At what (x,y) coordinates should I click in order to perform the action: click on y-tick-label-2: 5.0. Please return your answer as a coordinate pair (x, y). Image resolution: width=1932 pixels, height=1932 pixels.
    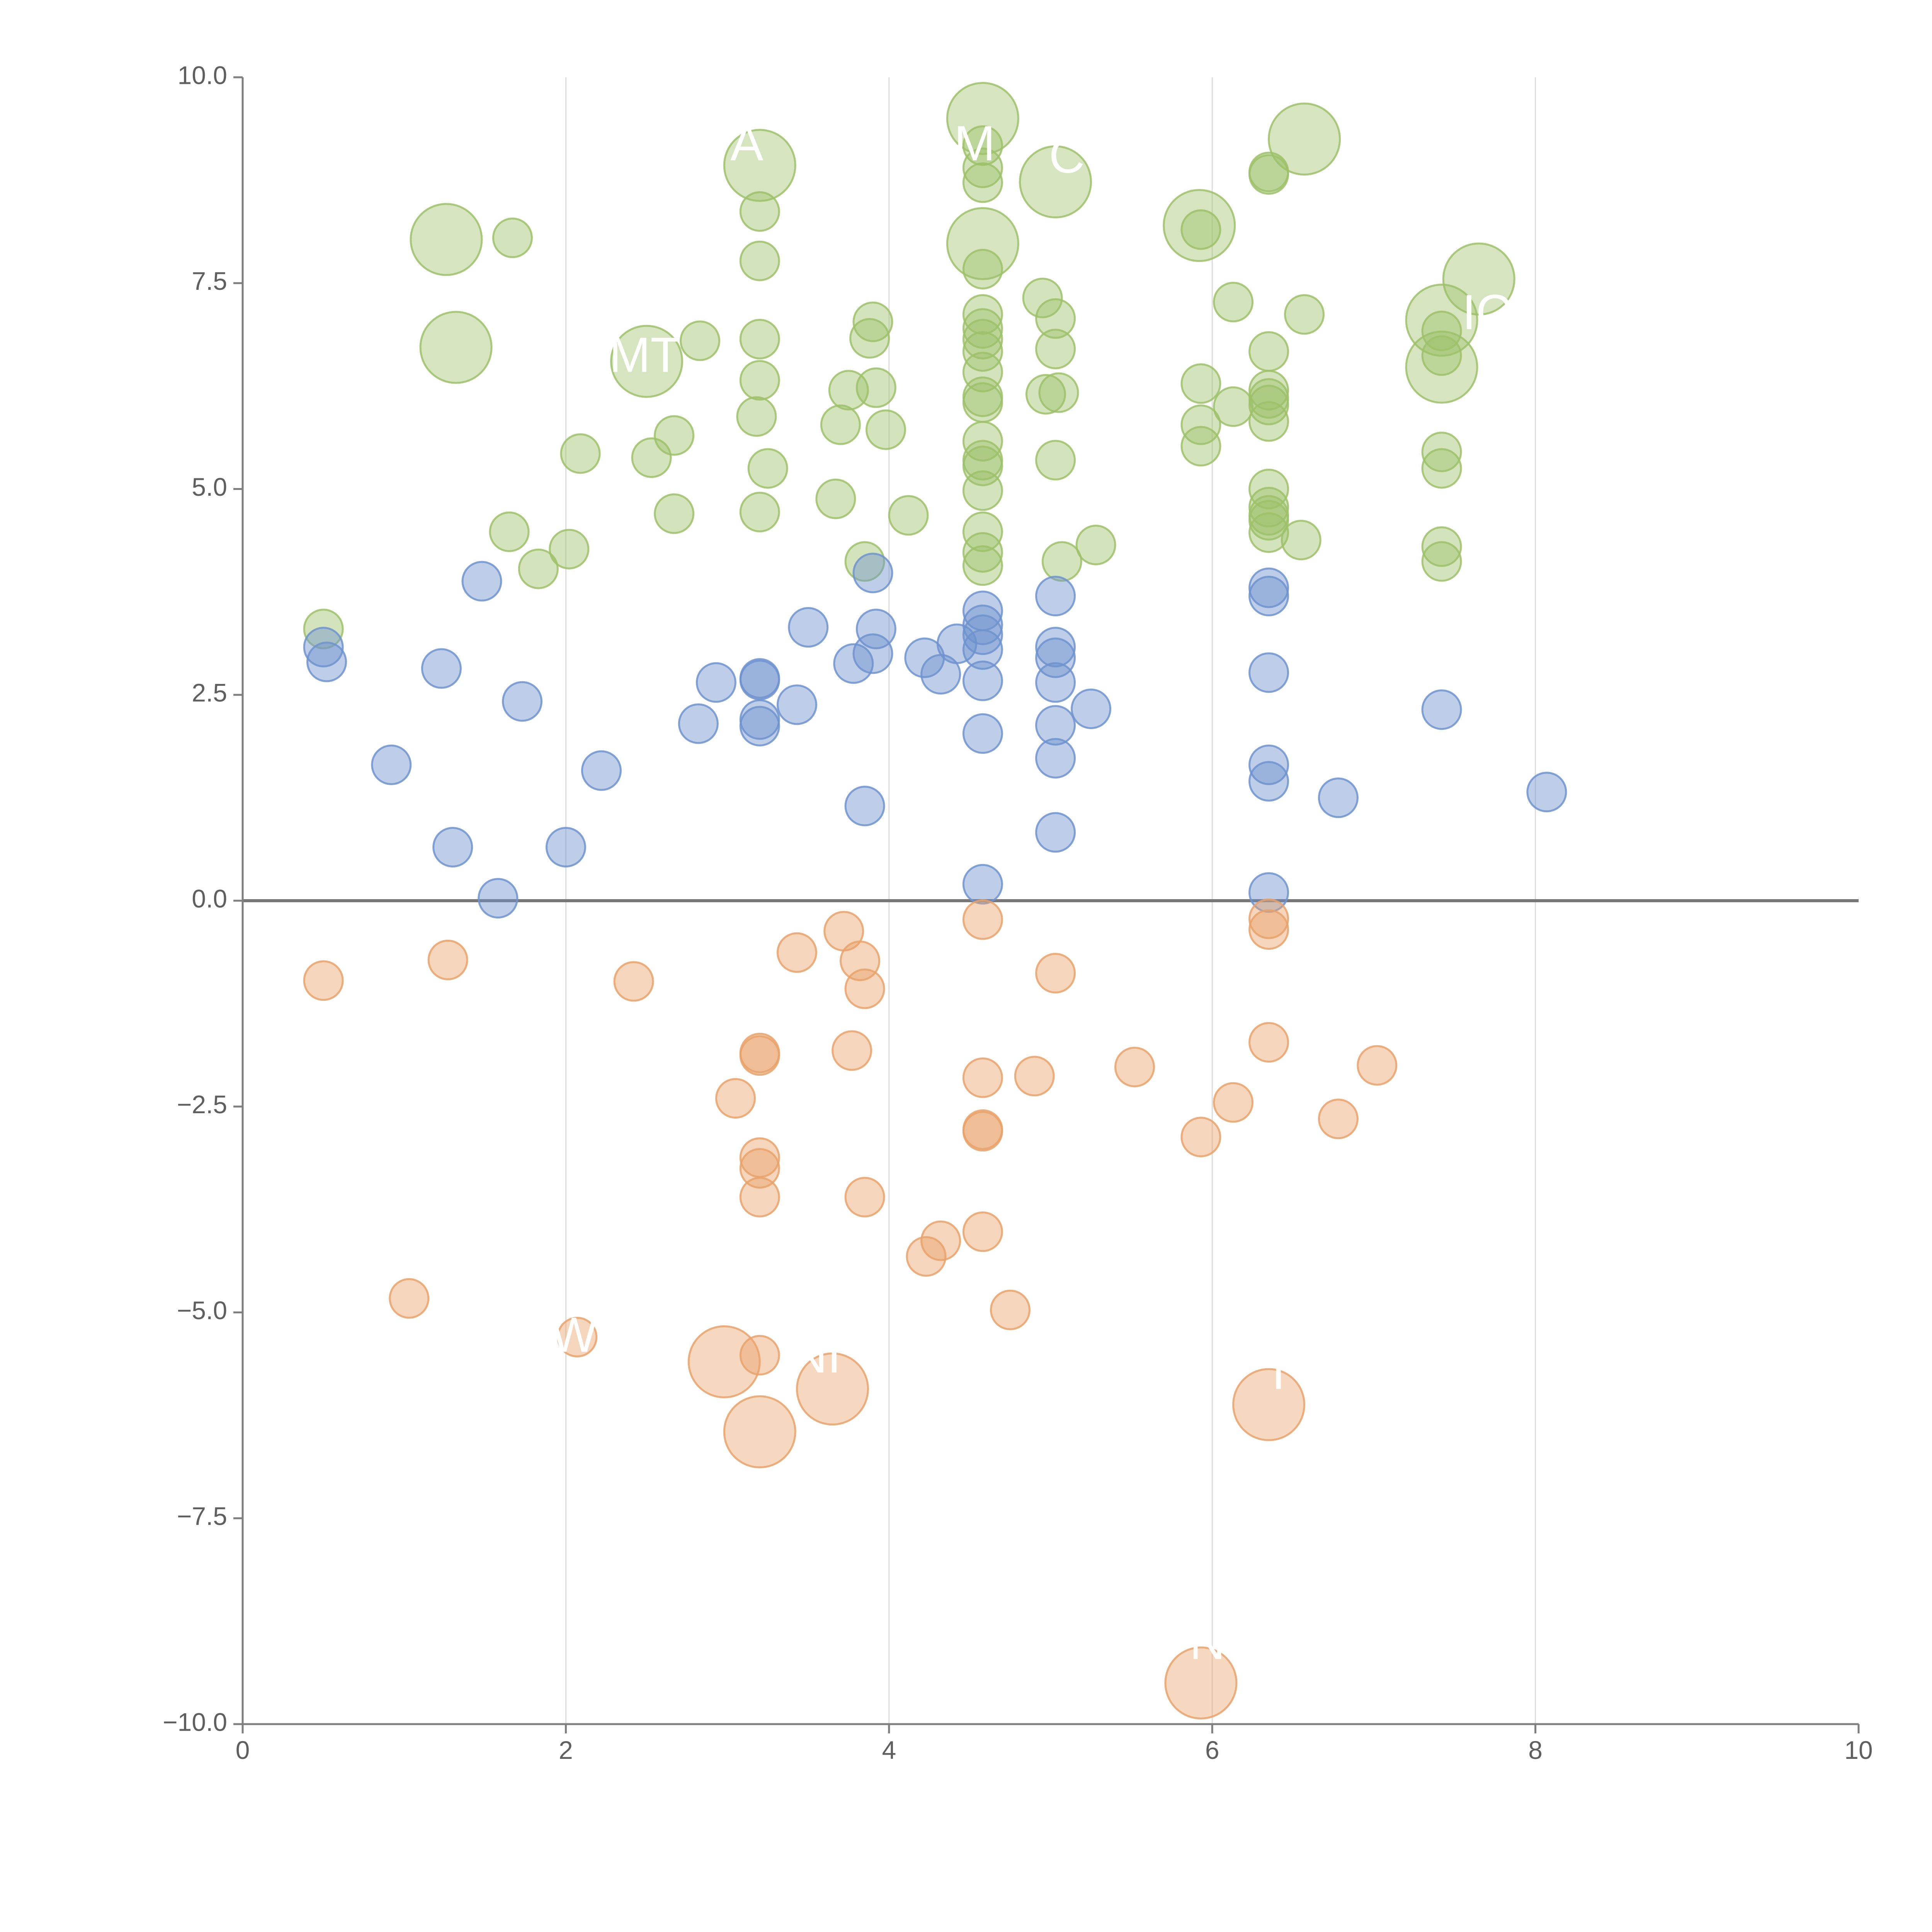
    Looking at the image, I should click on (209, 487).